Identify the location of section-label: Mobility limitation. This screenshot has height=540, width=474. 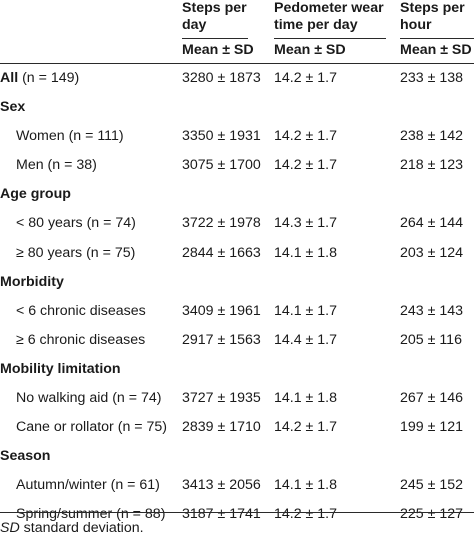
(60, 368).